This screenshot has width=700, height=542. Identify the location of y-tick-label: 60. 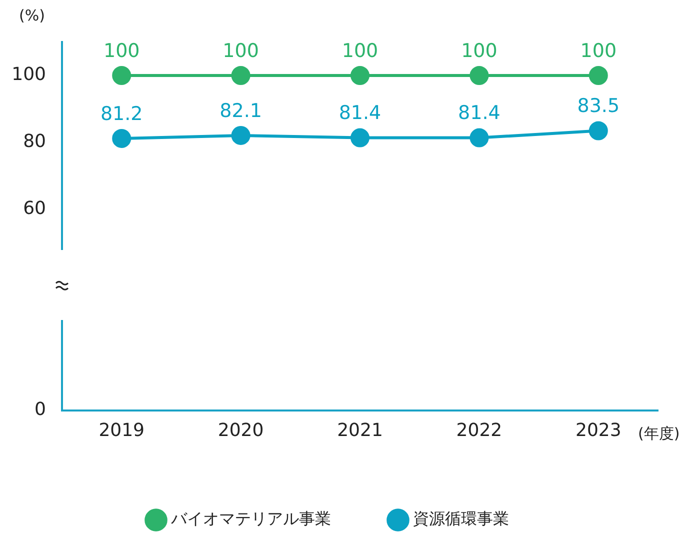
(34, 209).